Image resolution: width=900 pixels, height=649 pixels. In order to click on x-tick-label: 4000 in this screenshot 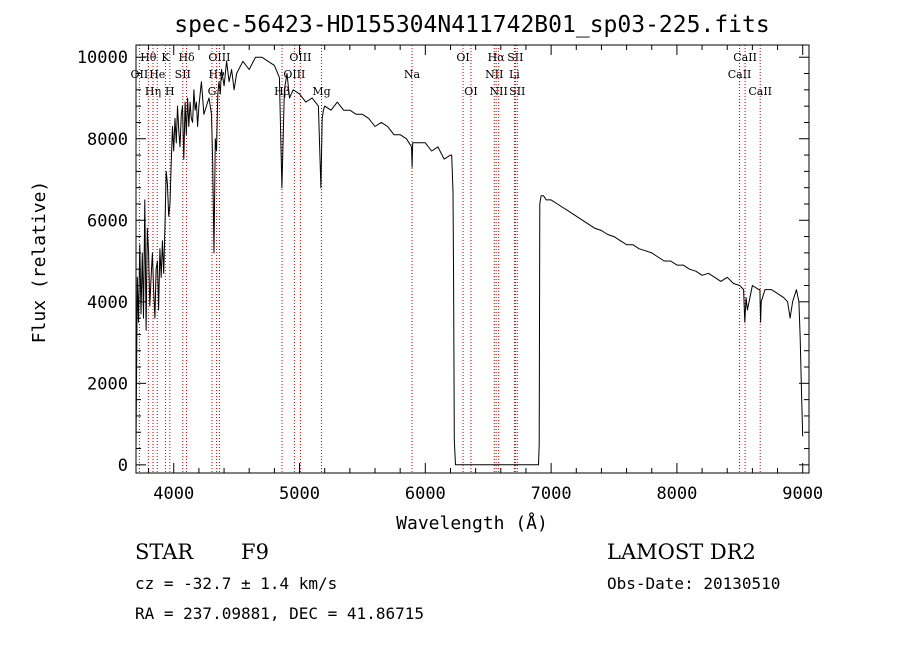, I will do `click(173, 494)`.